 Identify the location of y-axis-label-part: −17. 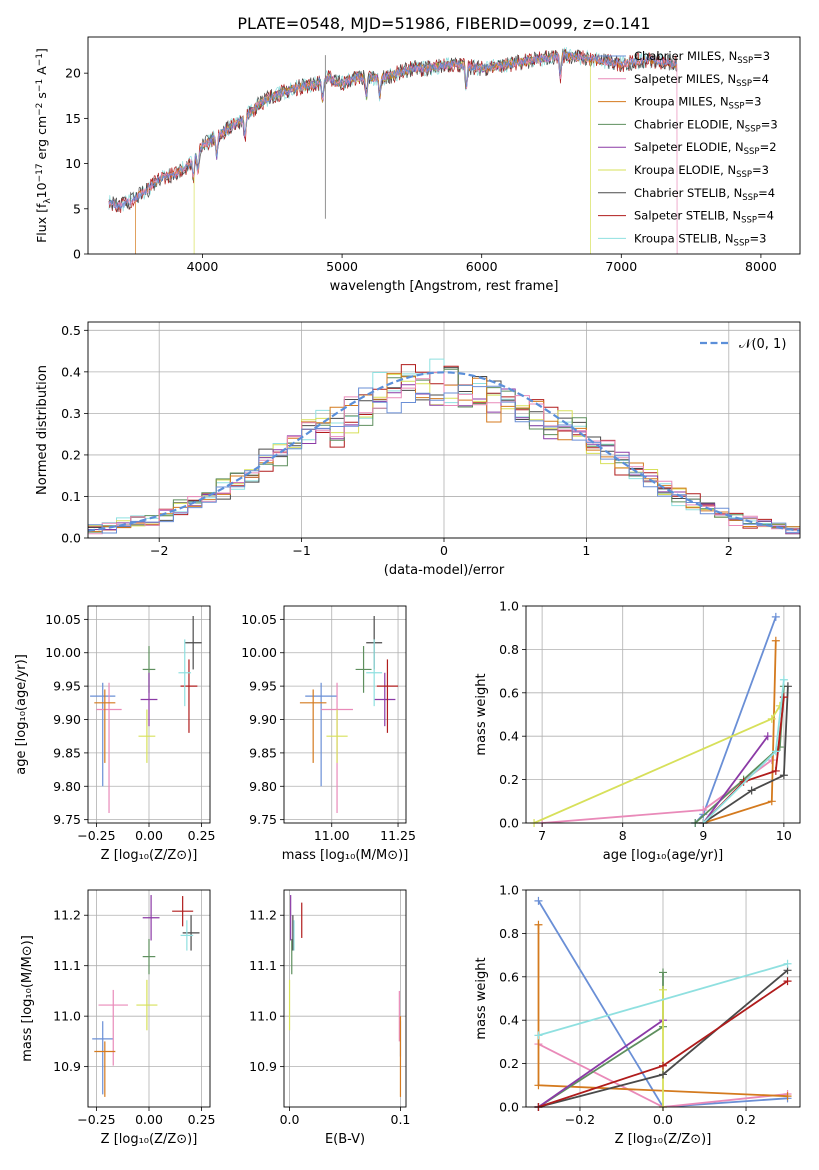
(40, 172).